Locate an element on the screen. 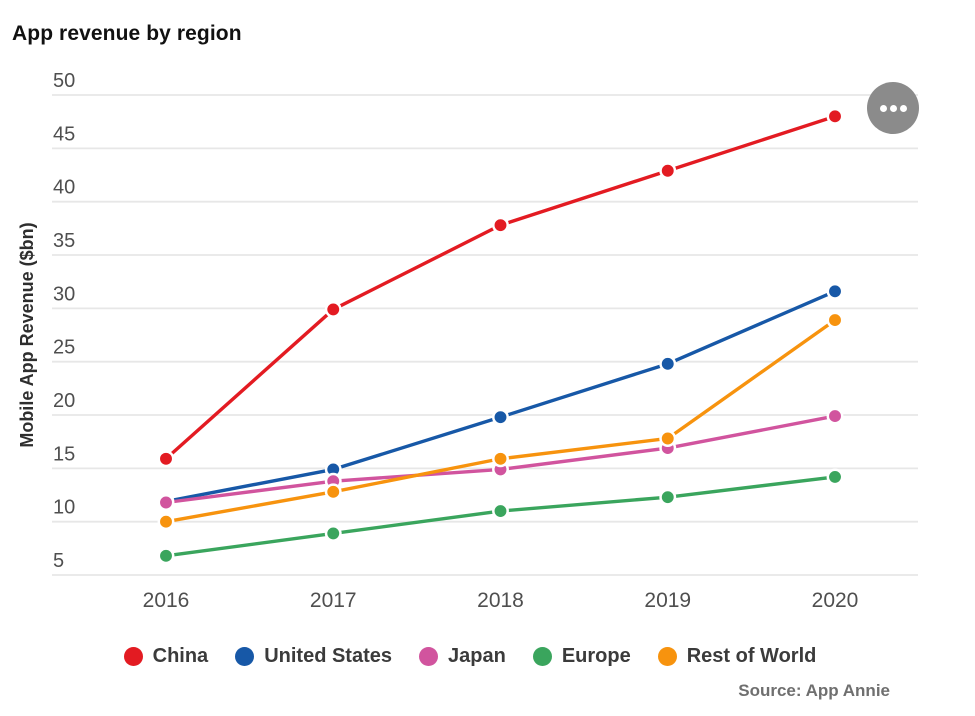 The height and width of the screenshot is (716, 975). y-tick-label-45: 45 is located at coordinates (64, 134).